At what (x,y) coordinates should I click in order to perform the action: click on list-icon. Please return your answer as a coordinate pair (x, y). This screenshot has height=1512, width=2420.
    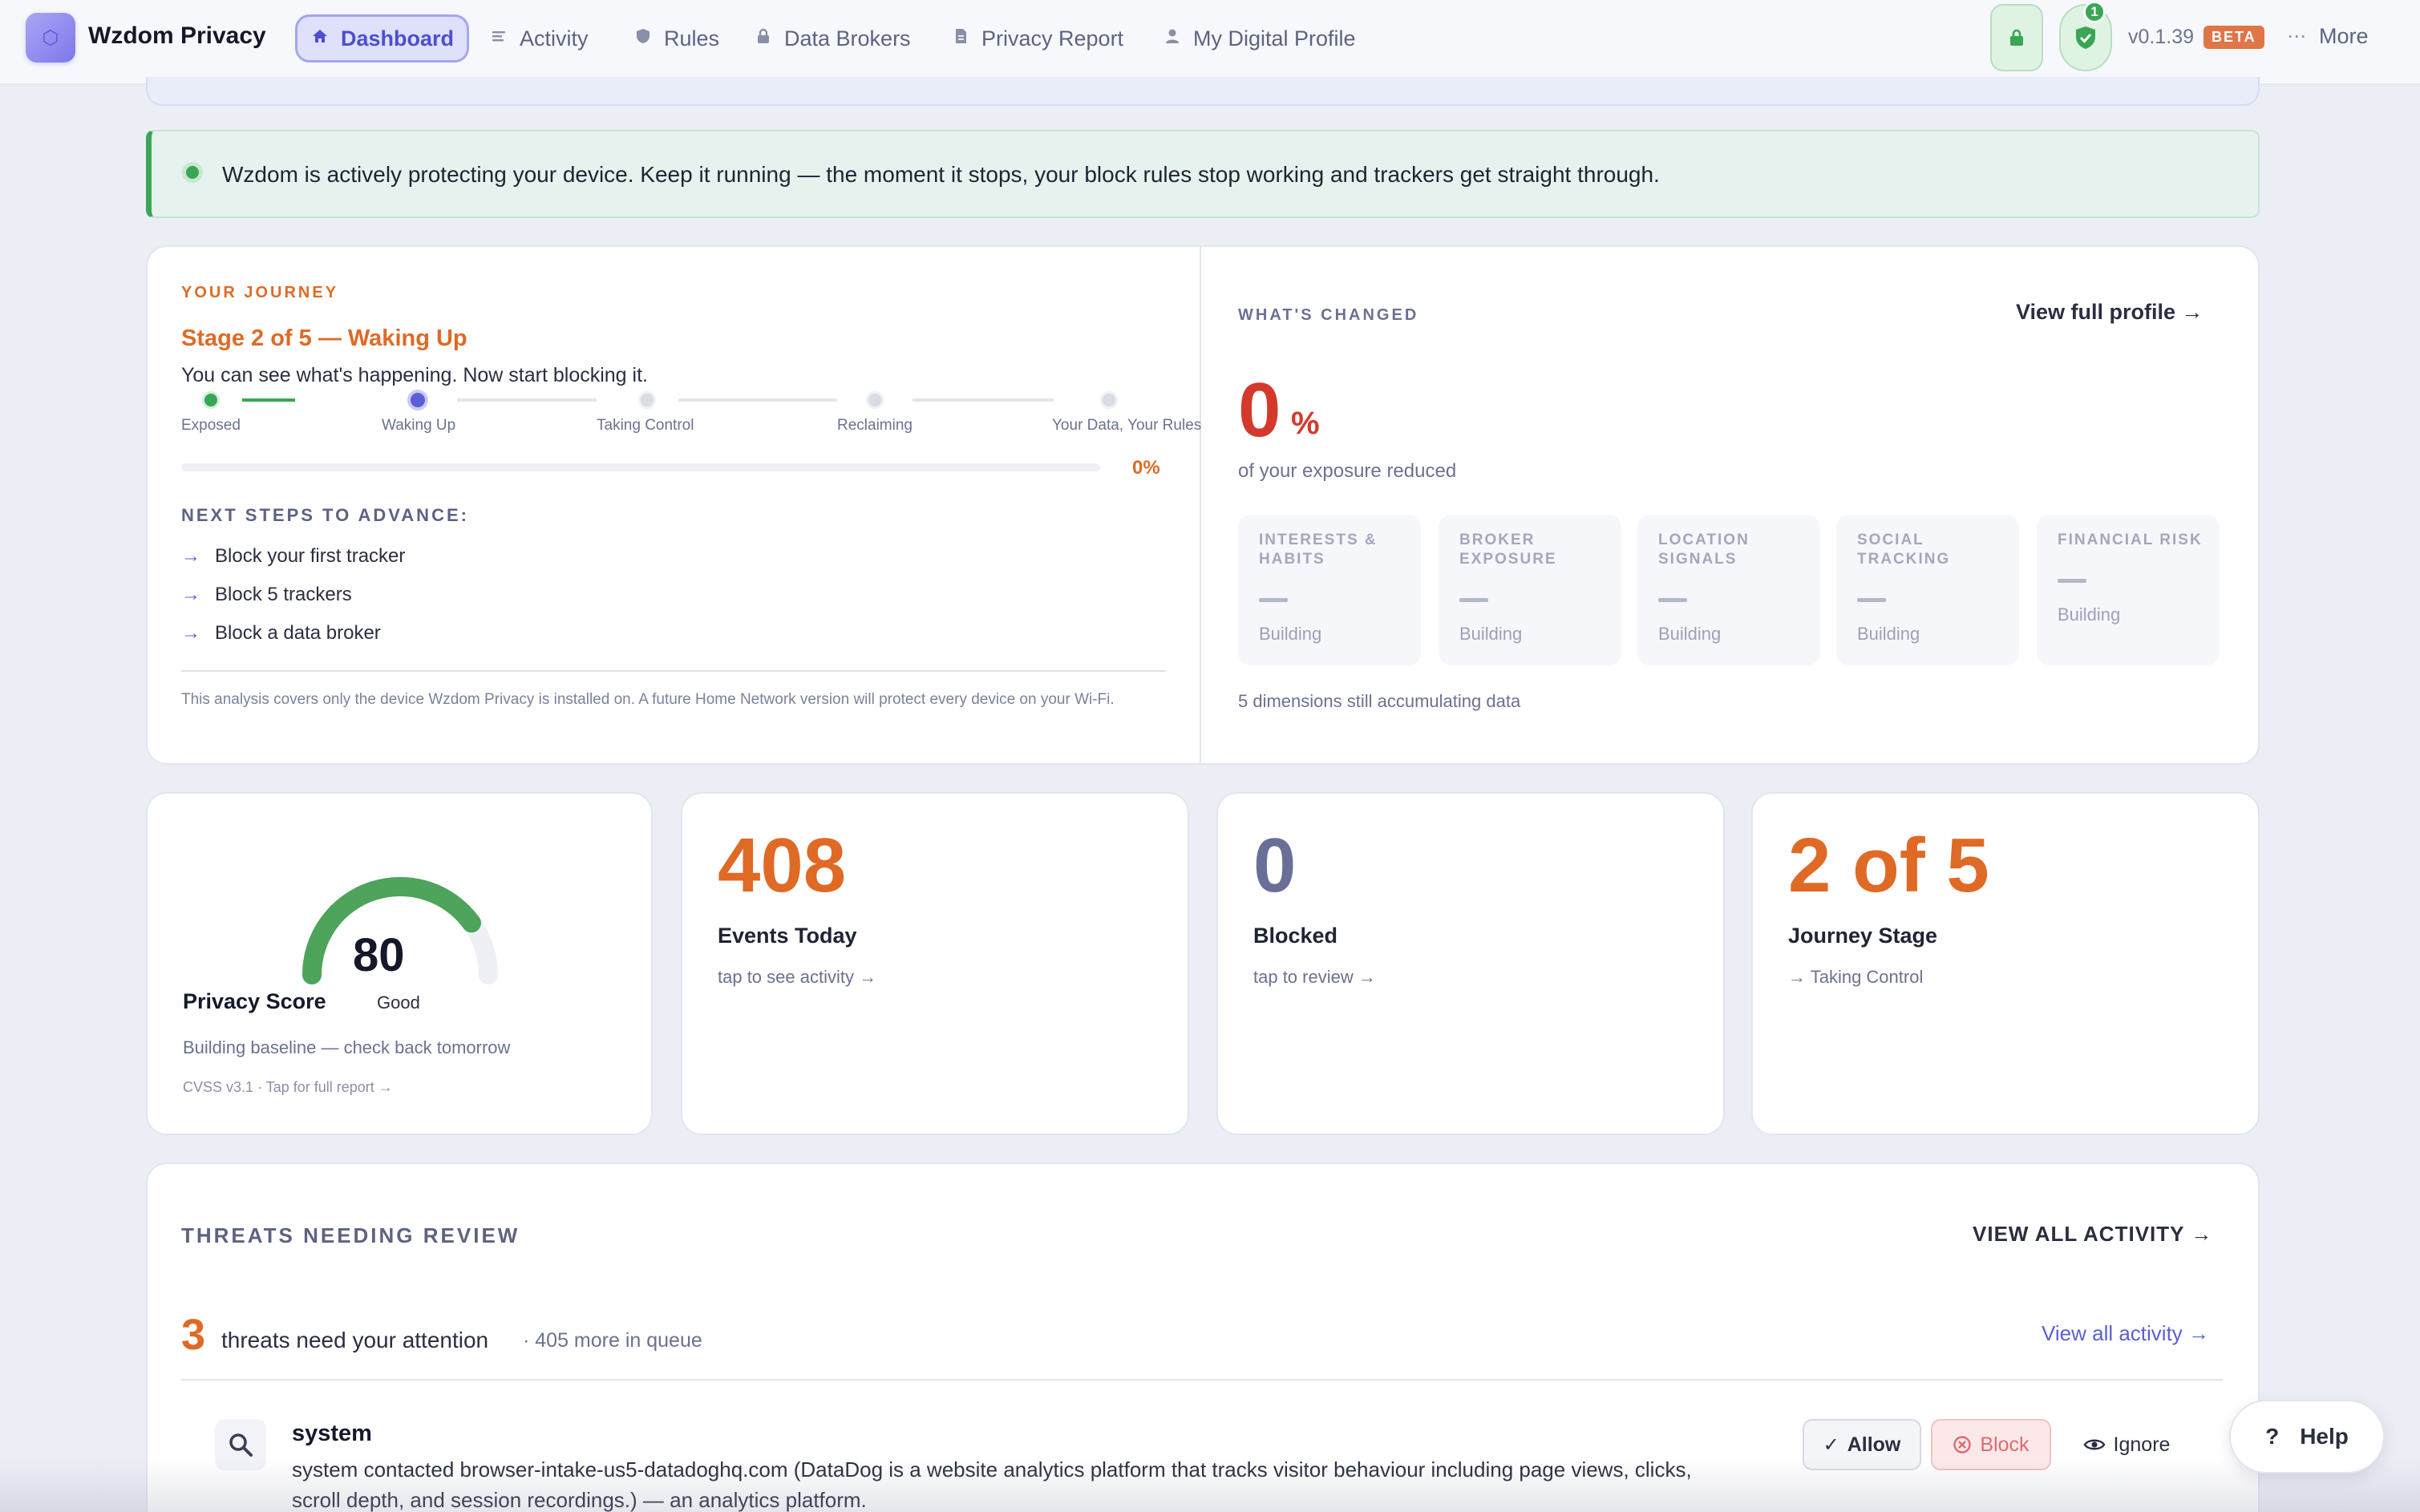
    Looking at the image, I should click on (499, 38).